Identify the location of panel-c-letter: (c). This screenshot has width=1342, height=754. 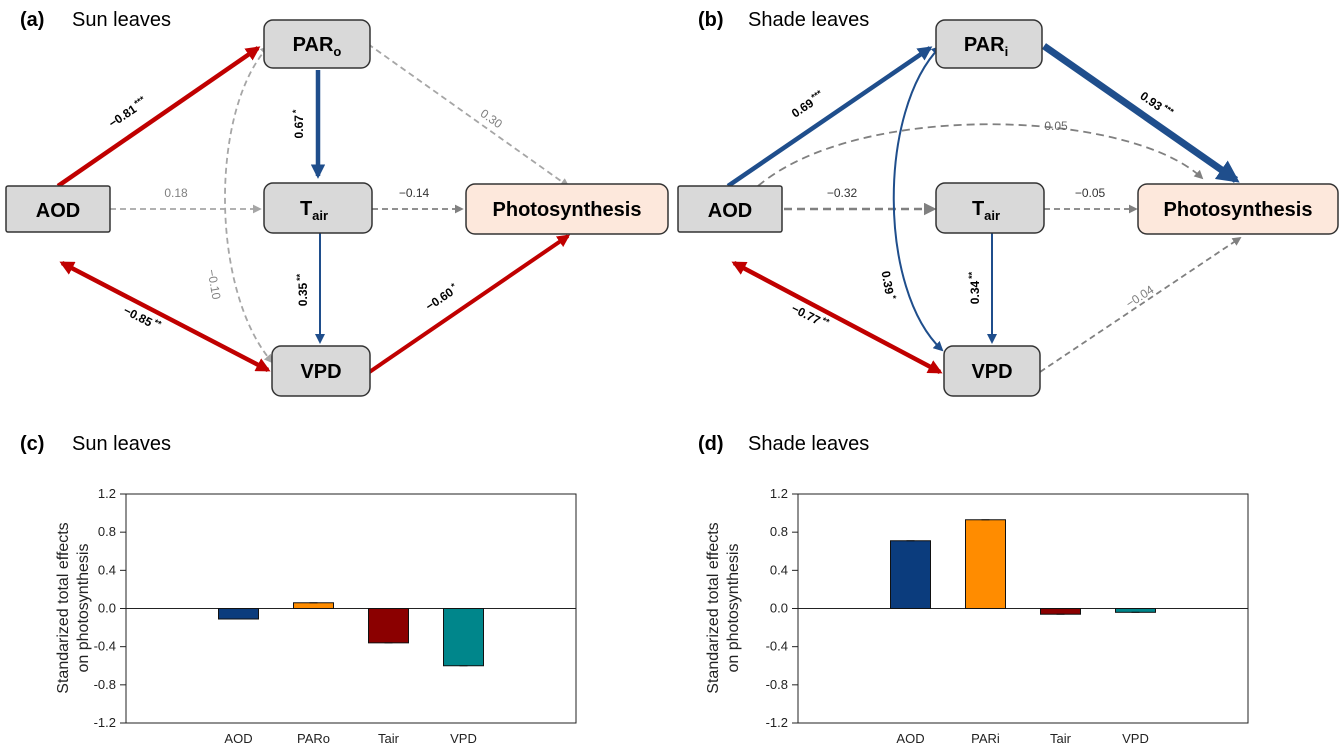
(32, 444).